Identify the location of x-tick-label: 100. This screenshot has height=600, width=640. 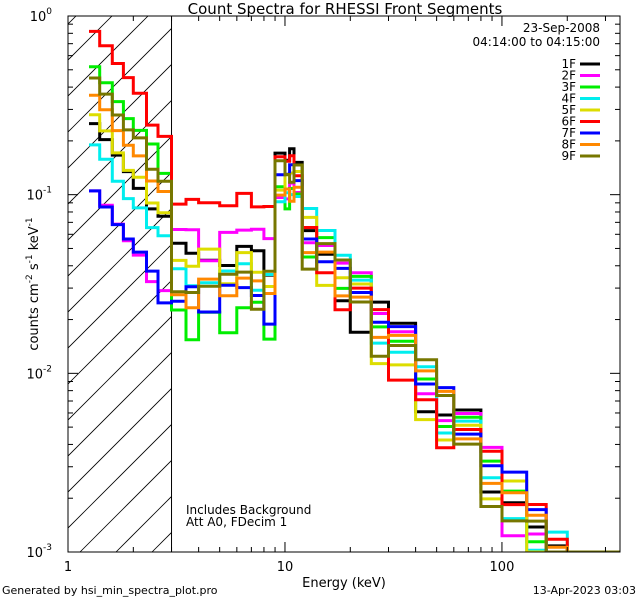
(502, 567).